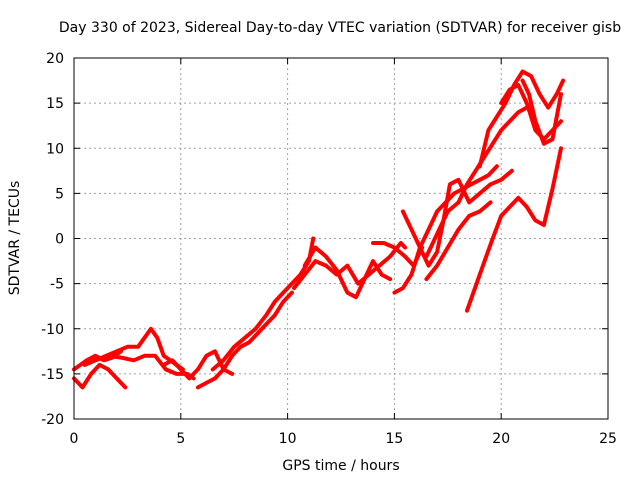  Describe the element at coordinates (458, 241) in the screenshot. I see `series-sat-m` at that location.